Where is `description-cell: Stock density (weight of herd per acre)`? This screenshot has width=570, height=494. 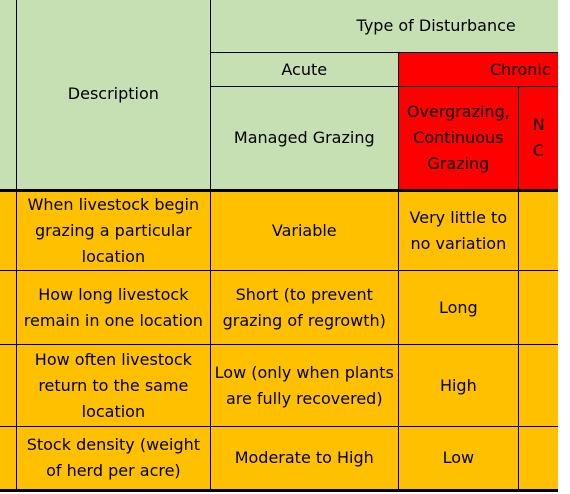
description-cell: Stock density (weight of herd per acre) is located at coordinates (113, 459).